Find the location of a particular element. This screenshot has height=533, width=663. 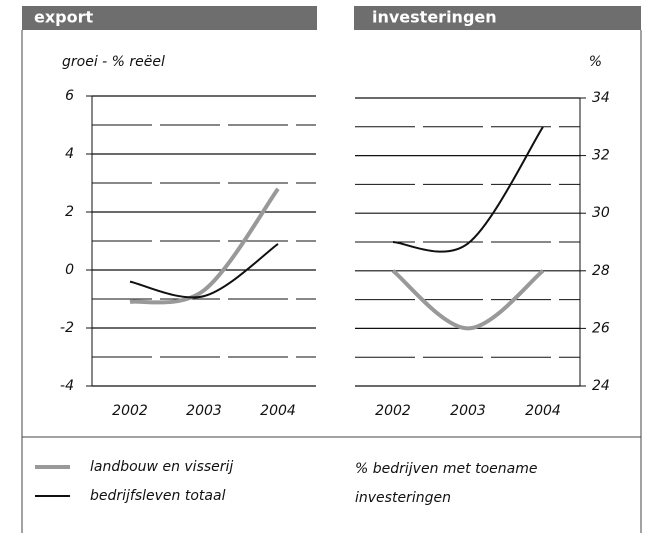

y-tick-label: 30 is located at coordinates (601, 213).